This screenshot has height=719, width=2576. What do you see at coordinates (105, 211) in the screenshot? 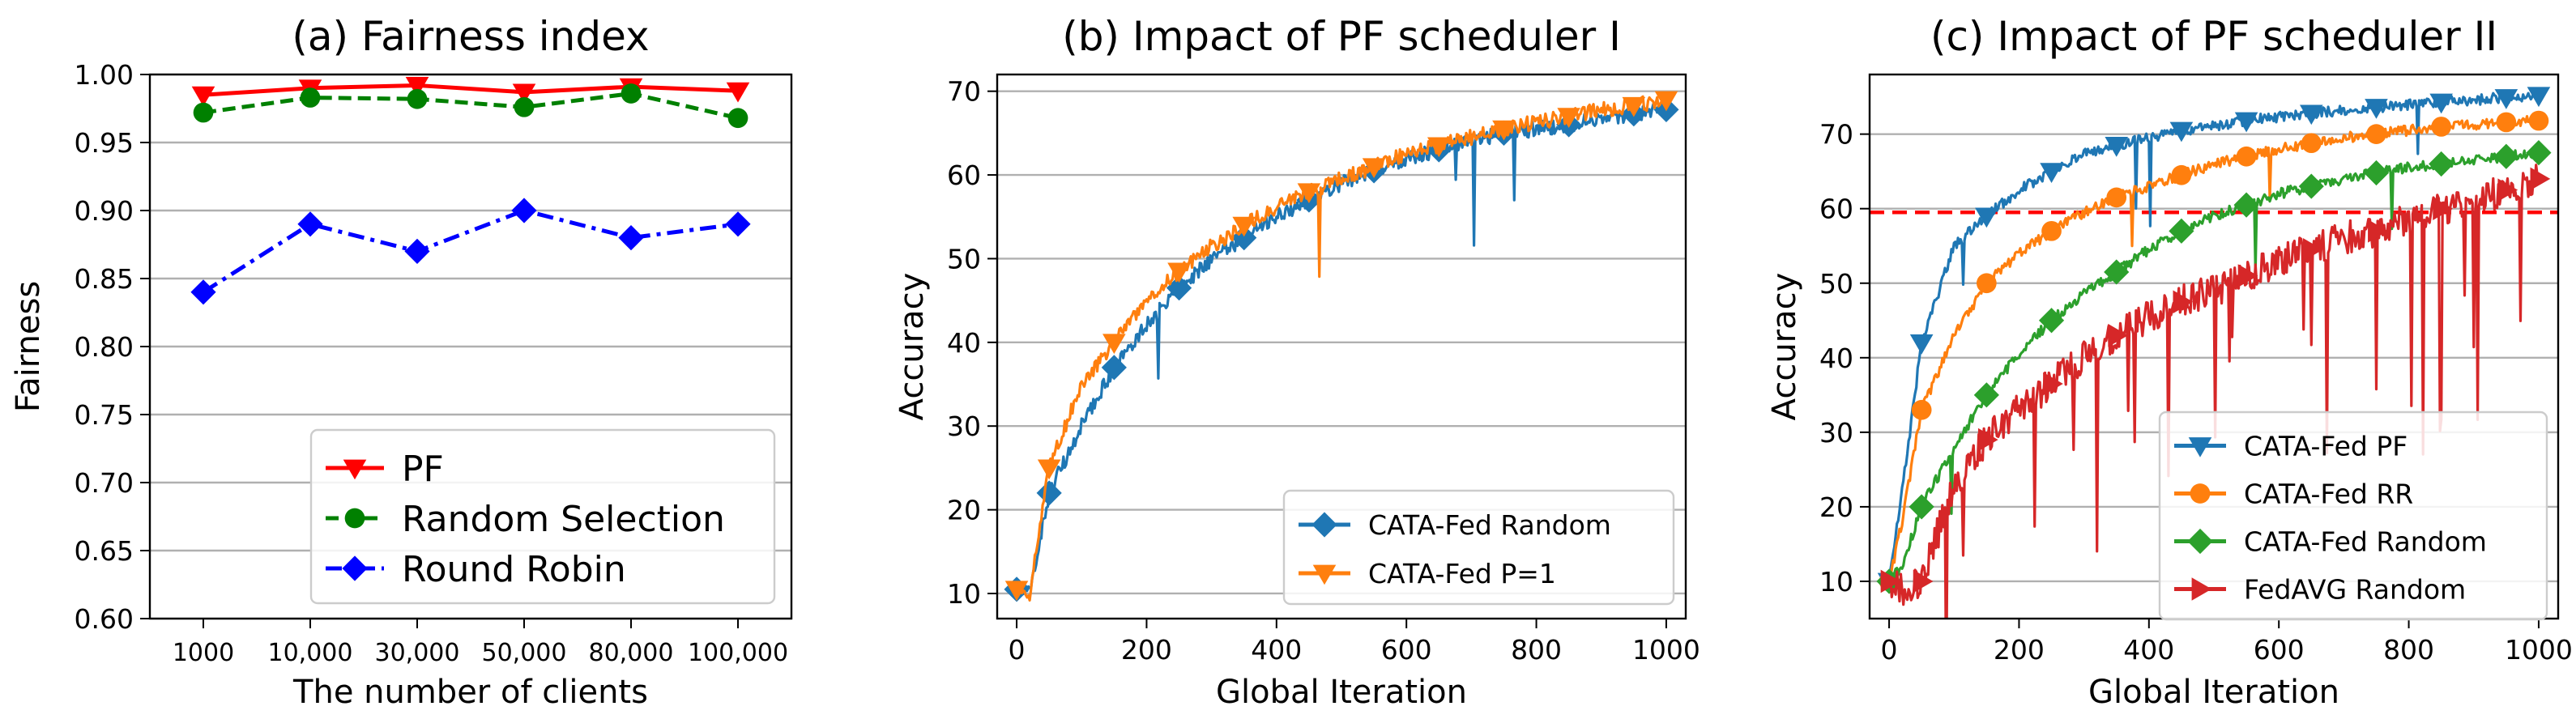
I see `y-tick-label: 0.90` at bounding box center [105, 211].